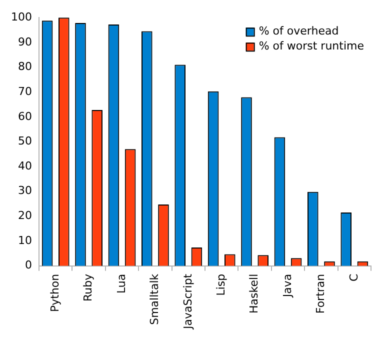 The image size is (383, 340). What do you see at coordinates (187, 301) in the screenshot?
I see `x-tick-label: JavaScript` at bounding box center [187, 301].